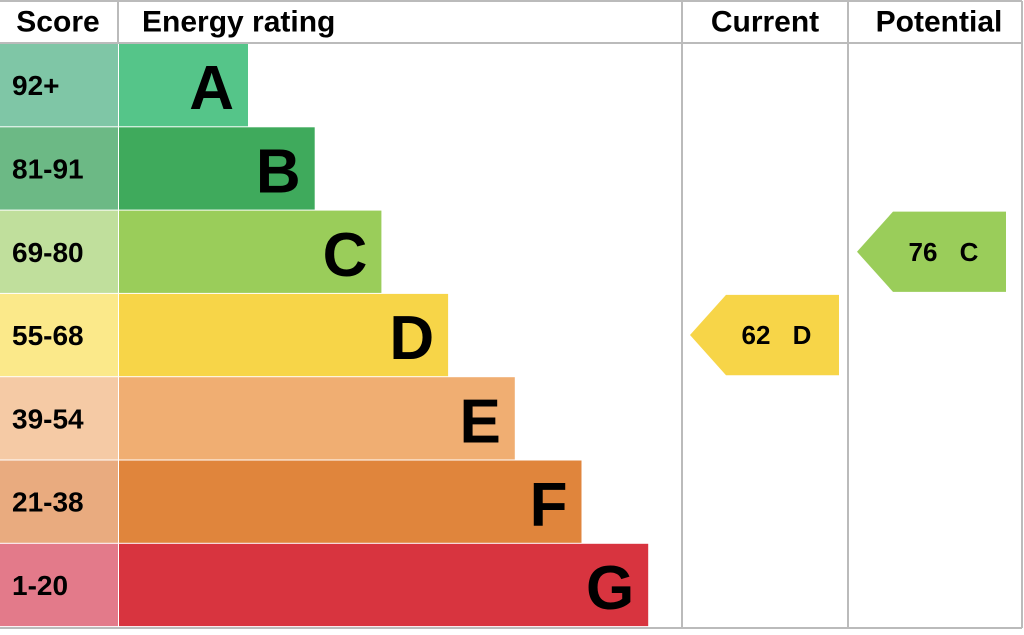 The width and height of the screenshot is (1024, 635). I want to click on rating-letter: C, so click(345, 255).